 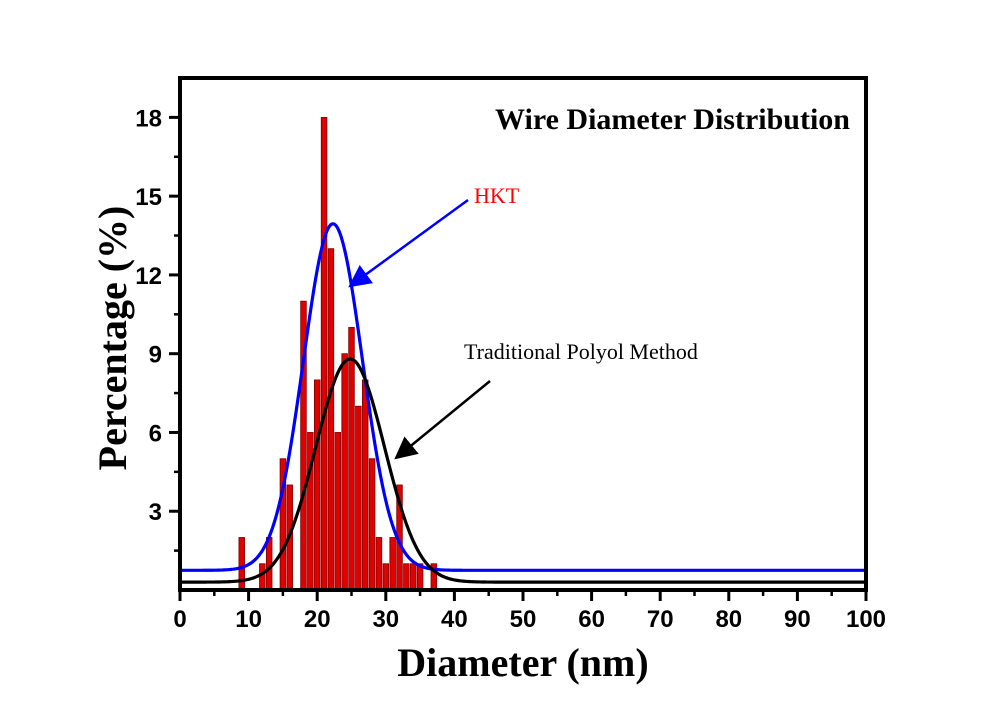 What do you see at coordinates (523, 619) in the screenshot?
I see `x-tick-label: 50` at bounding box center [523, 619].